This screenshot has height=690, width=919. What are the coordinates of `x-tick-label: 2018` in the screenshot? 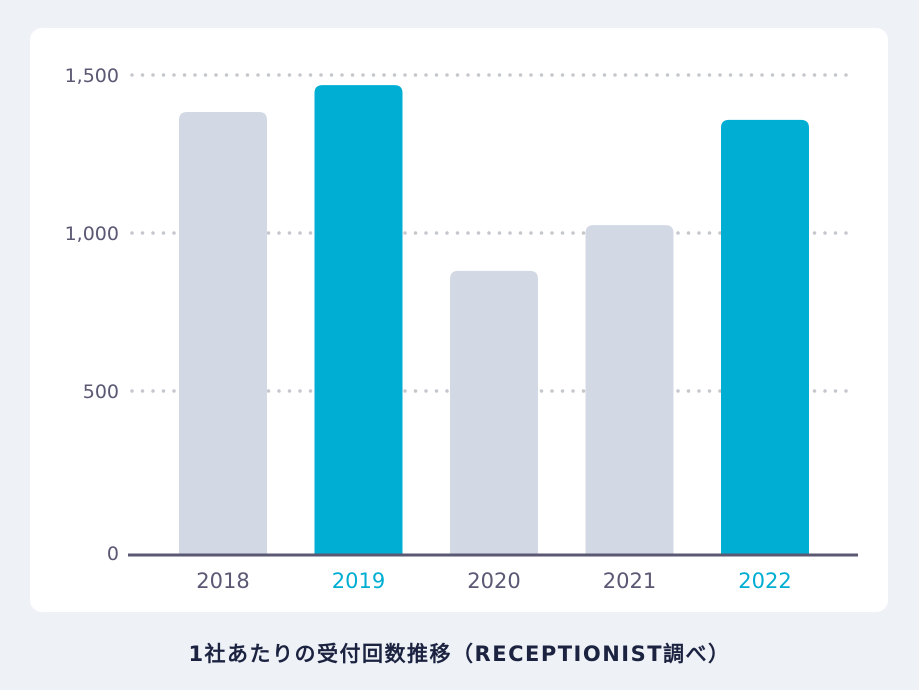 It's located at (222, 581).